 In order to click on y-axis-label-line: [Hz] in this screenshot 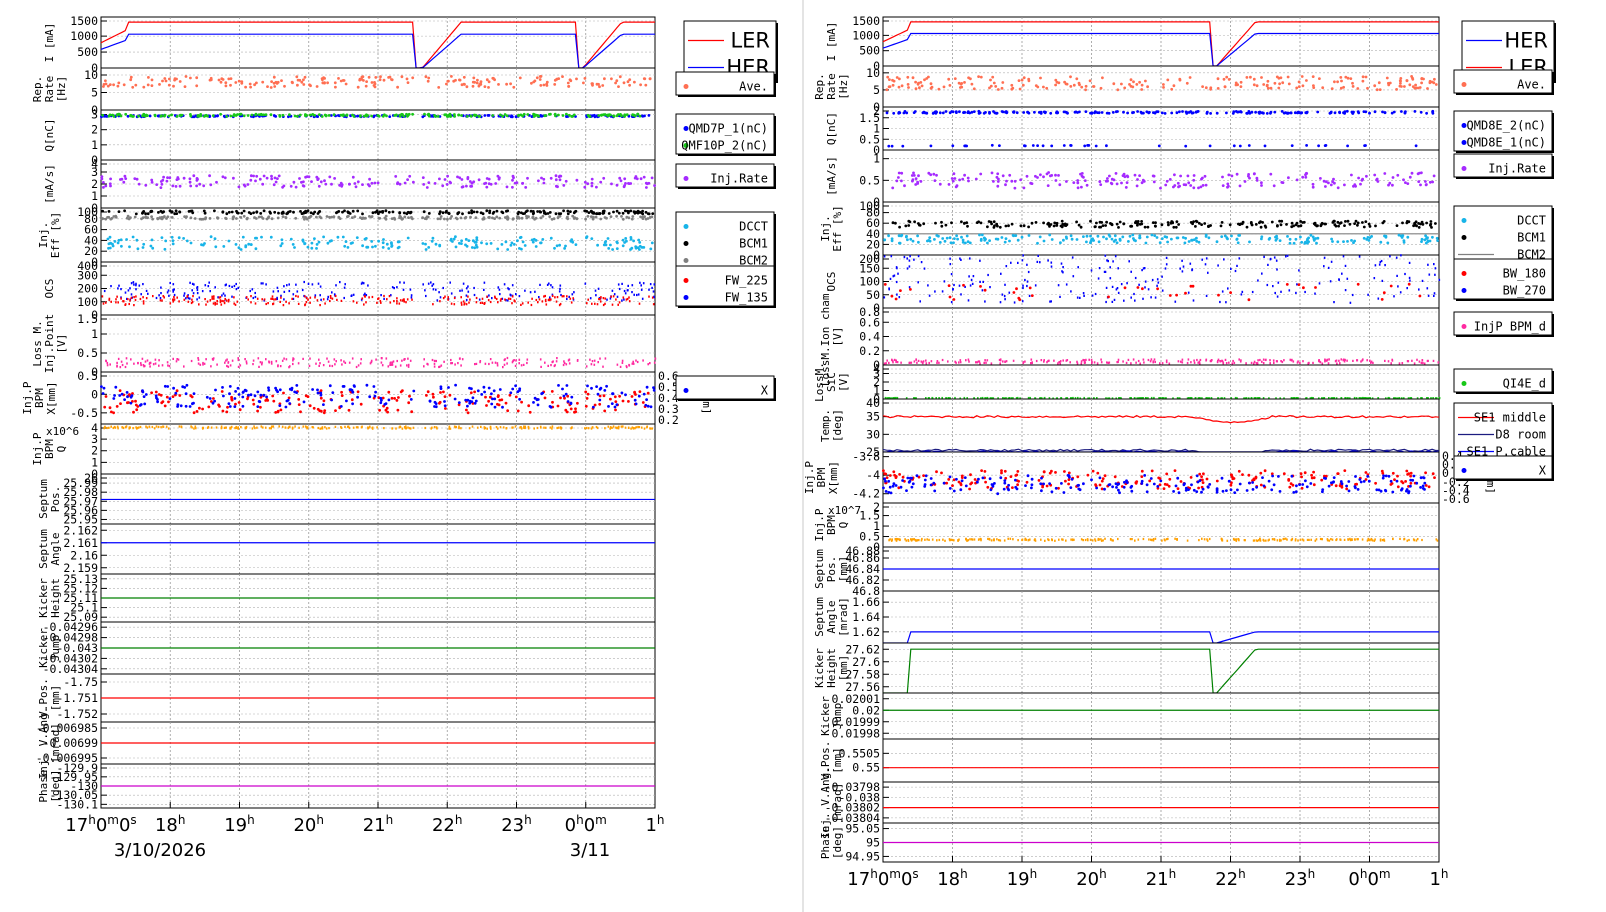, I will do `click(61, 89)`.